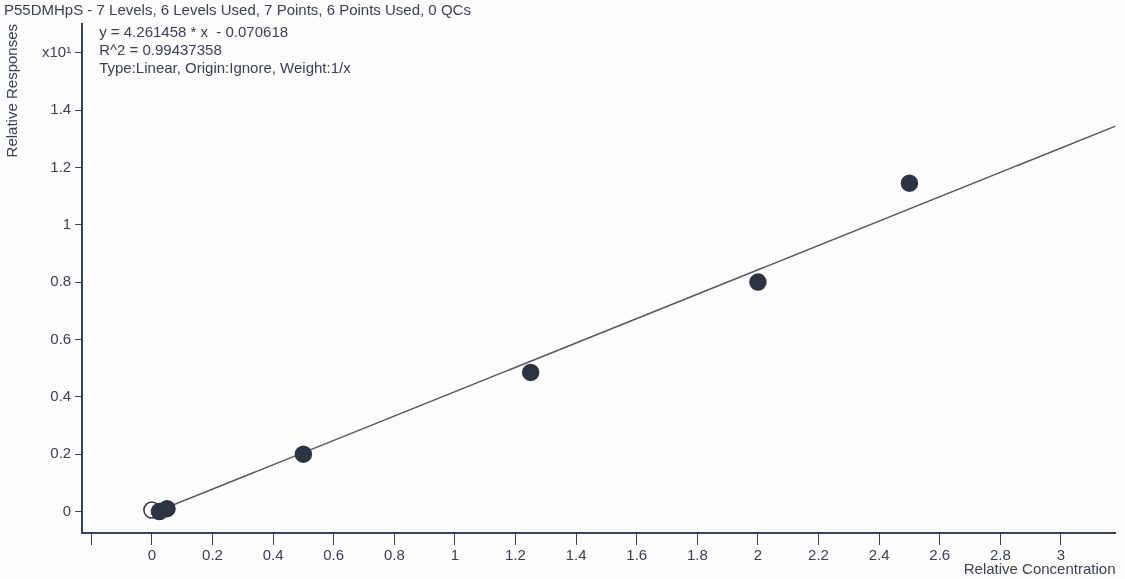  What do you see at coordinates (697, 555) in the screenshot?
I see `x-tick-label: 1.8` at bounding box center [697, 555].